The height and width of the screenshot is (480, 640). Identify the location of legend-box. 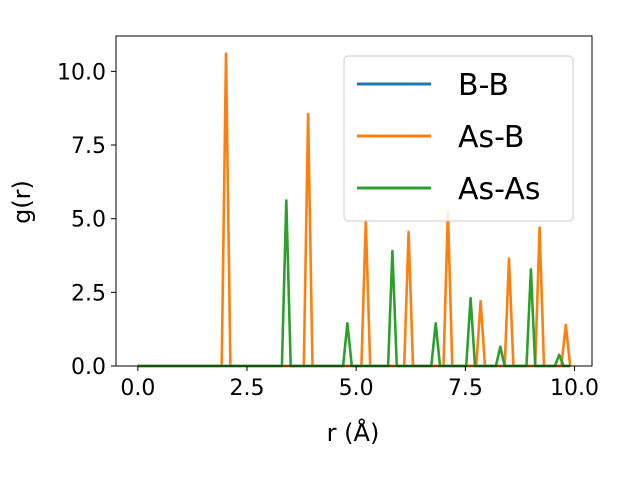
(458, 138).